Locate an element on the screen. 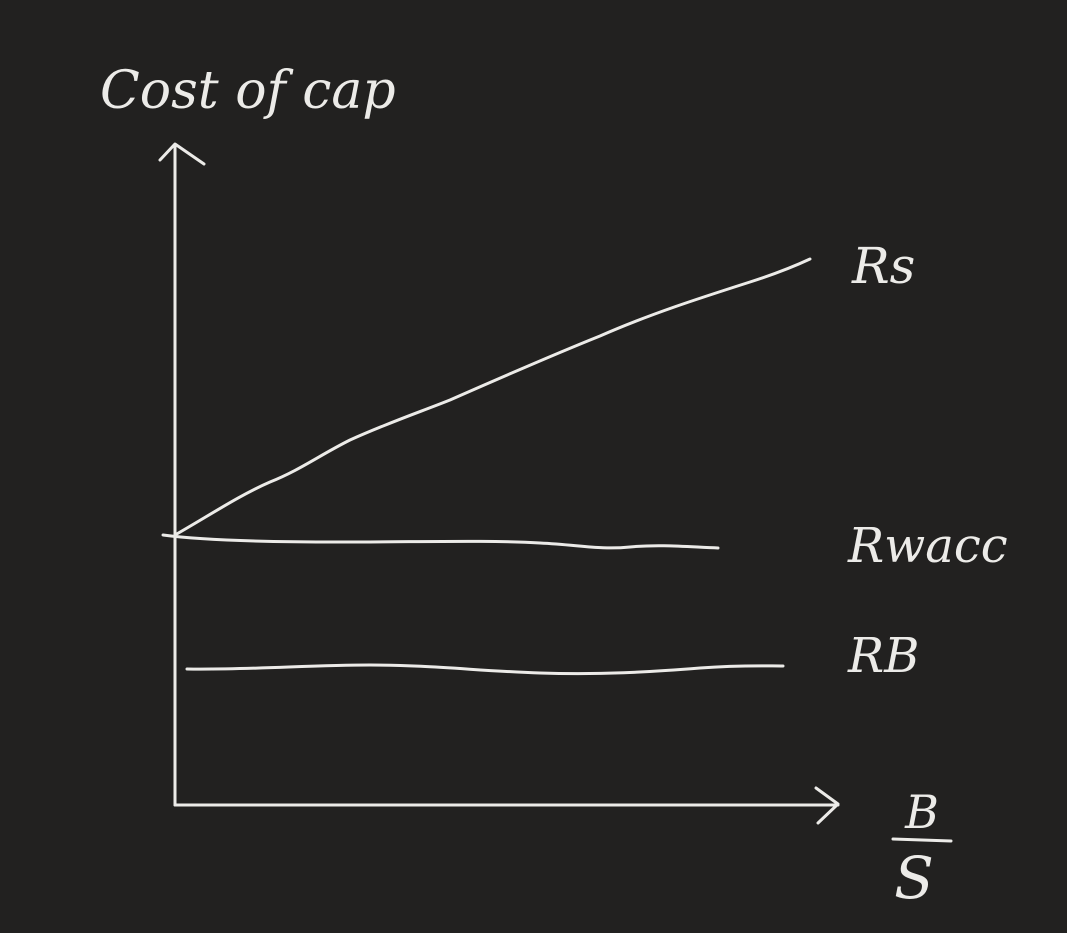  x-axis-label-denominator: S is located at coordinates (914, 878).